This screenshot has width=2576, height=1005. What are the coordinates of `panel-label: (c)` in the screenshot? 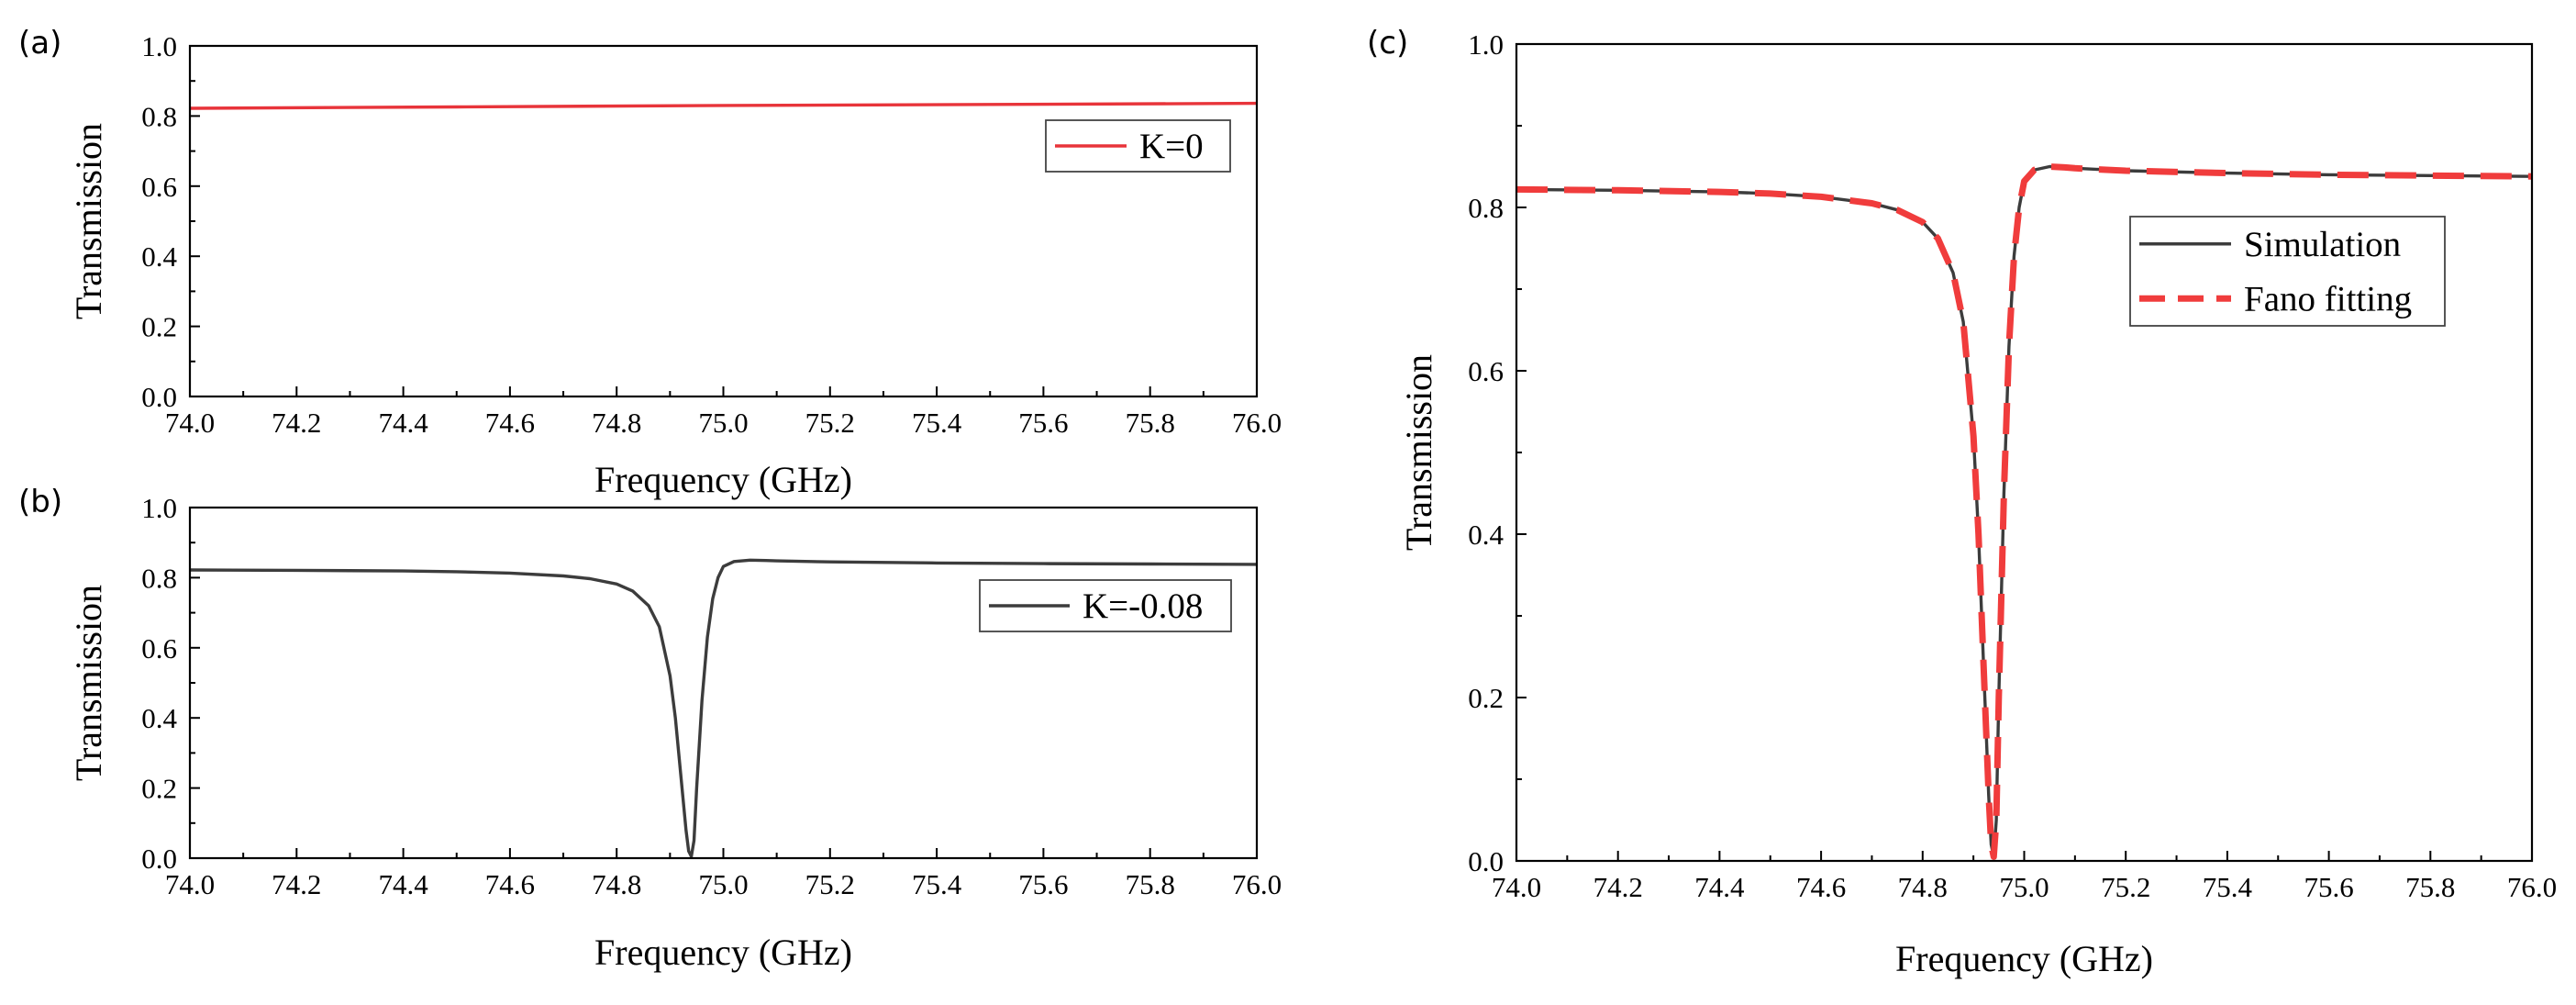 It's located at (1387, 43).